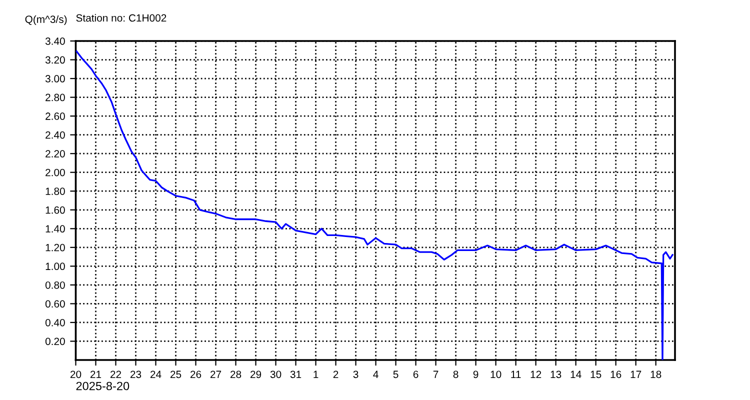  What do you see at coordinates (355, 374) in the screenshot?
I see `x-tick-label: 3` at bounding box center [355, 374].